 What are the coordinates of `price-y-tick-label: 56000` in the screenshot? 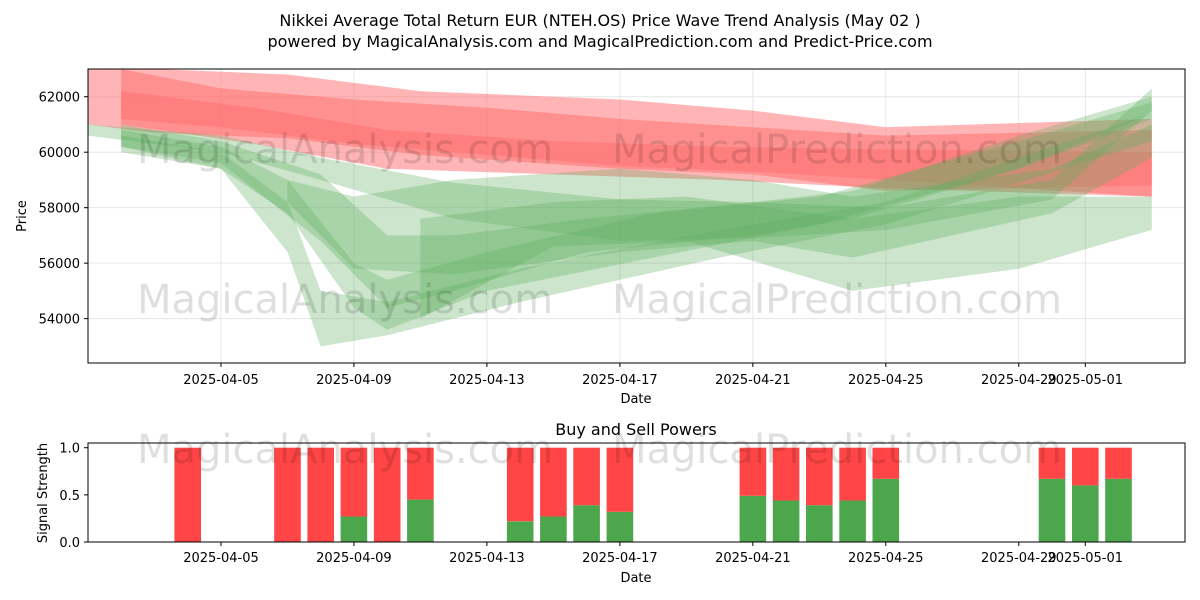 It's located at (59, 264).